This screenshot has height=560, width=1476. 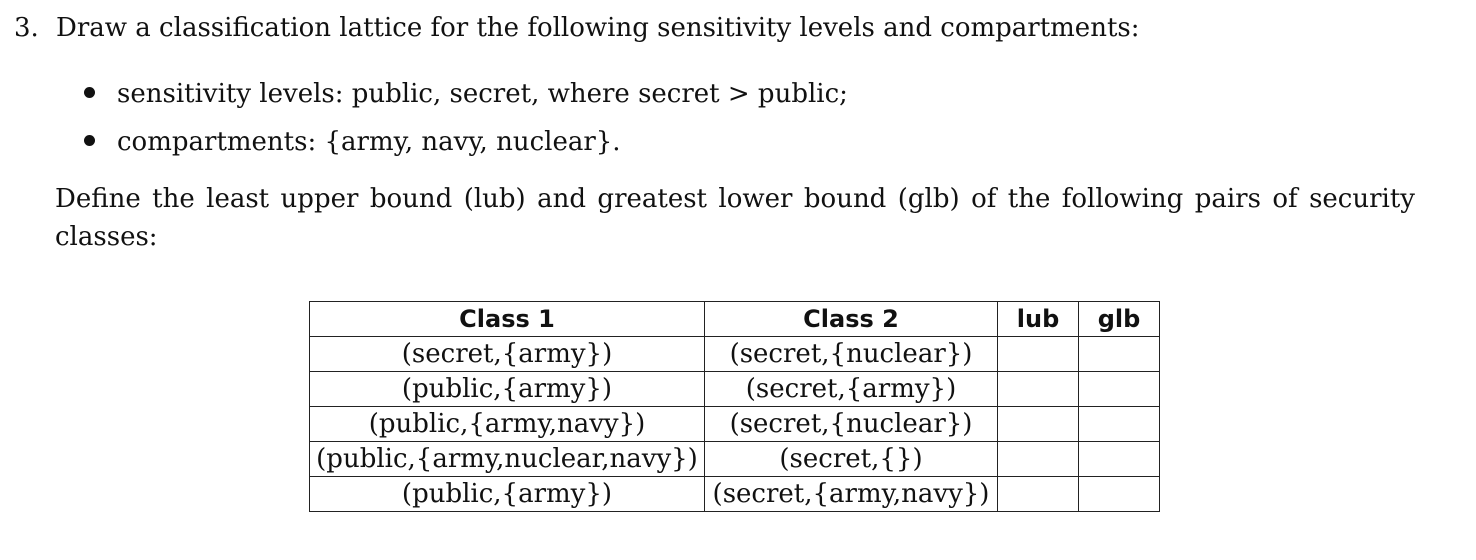 What do you see at coordinates (507, 424) in the screenshot?
I see `class-1-cell: (public,{army,navy})` at bounding box center [507, 424].